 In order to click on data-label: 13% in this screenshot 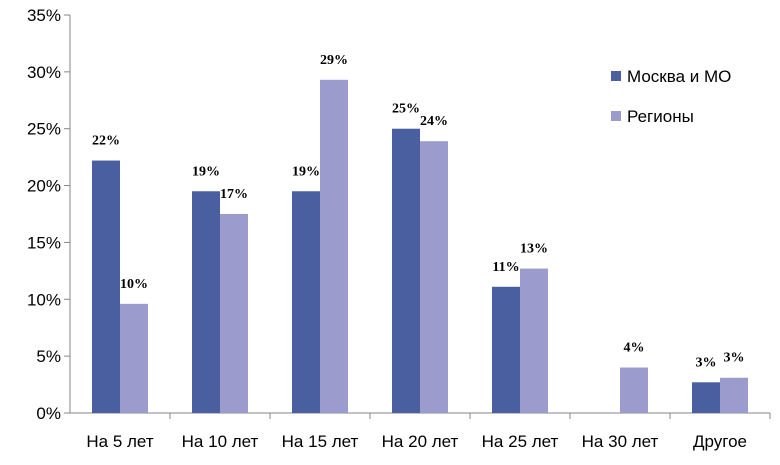, I will do `click(534, 249)`.